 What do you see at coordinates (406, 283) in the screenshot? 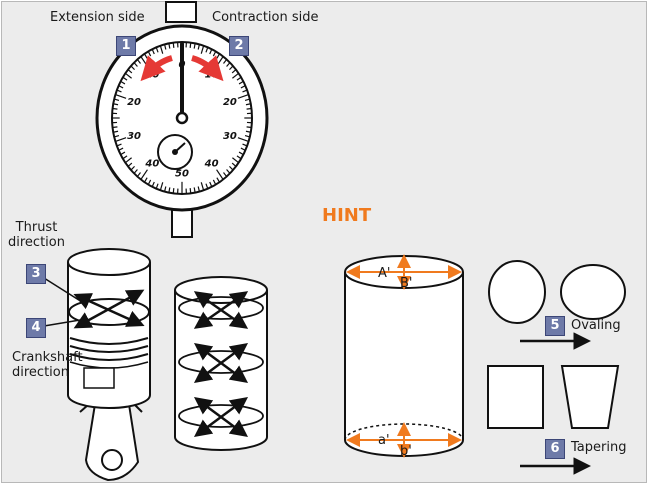
I see `dimension-b-top: B'` at bounding box center [406, 283].